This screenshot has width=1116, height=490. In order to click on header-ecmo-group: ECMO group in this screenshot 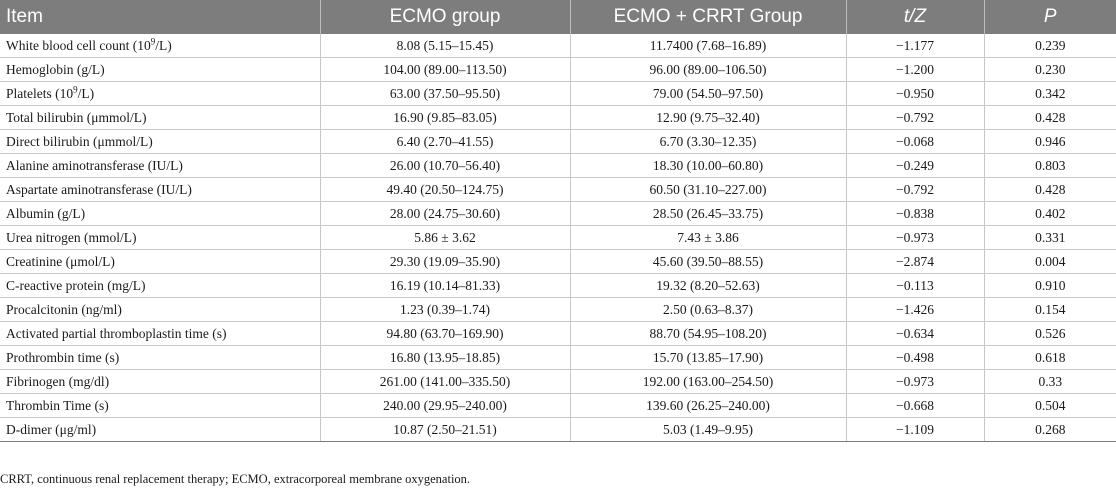, I will do `click(445, 17)`.